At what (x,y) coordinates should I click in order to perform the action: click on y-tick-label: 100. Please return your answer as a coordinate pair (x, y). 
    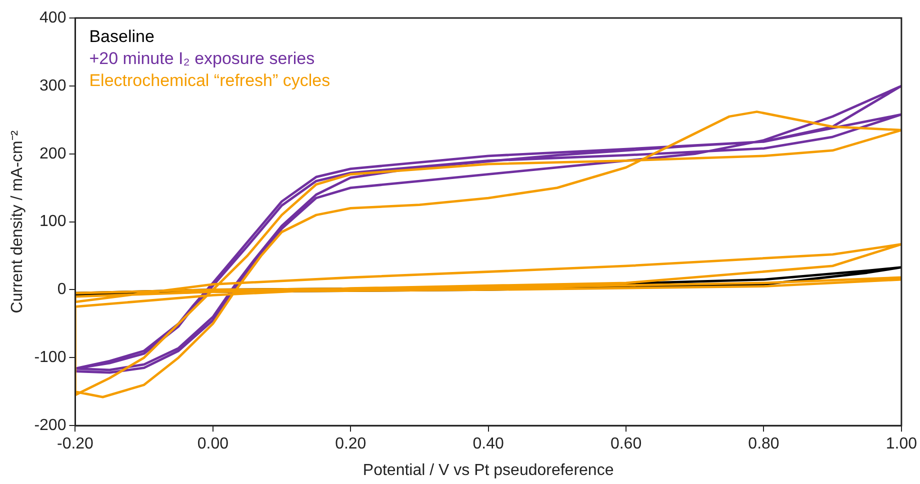
    Looking at the image, I should click on (53, 221).